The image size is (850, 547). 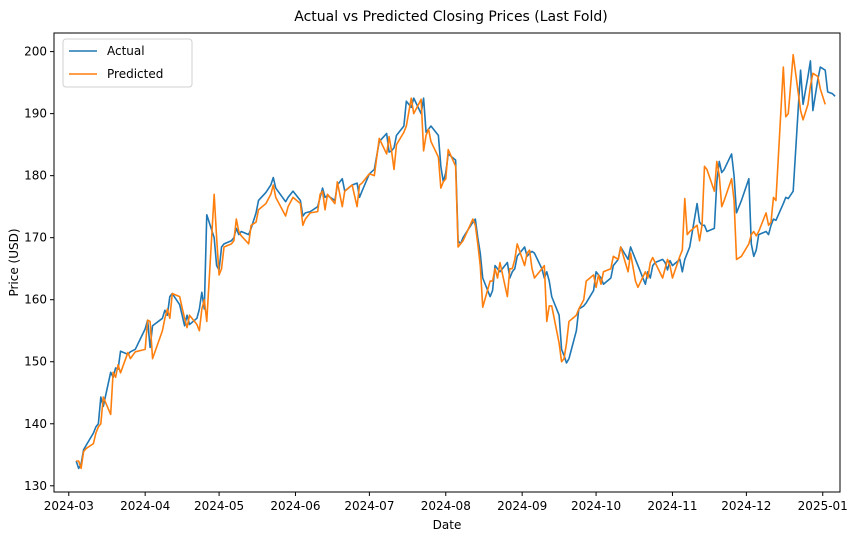 I want to click on y-tick-label: 170, so click(x=35, y=238).